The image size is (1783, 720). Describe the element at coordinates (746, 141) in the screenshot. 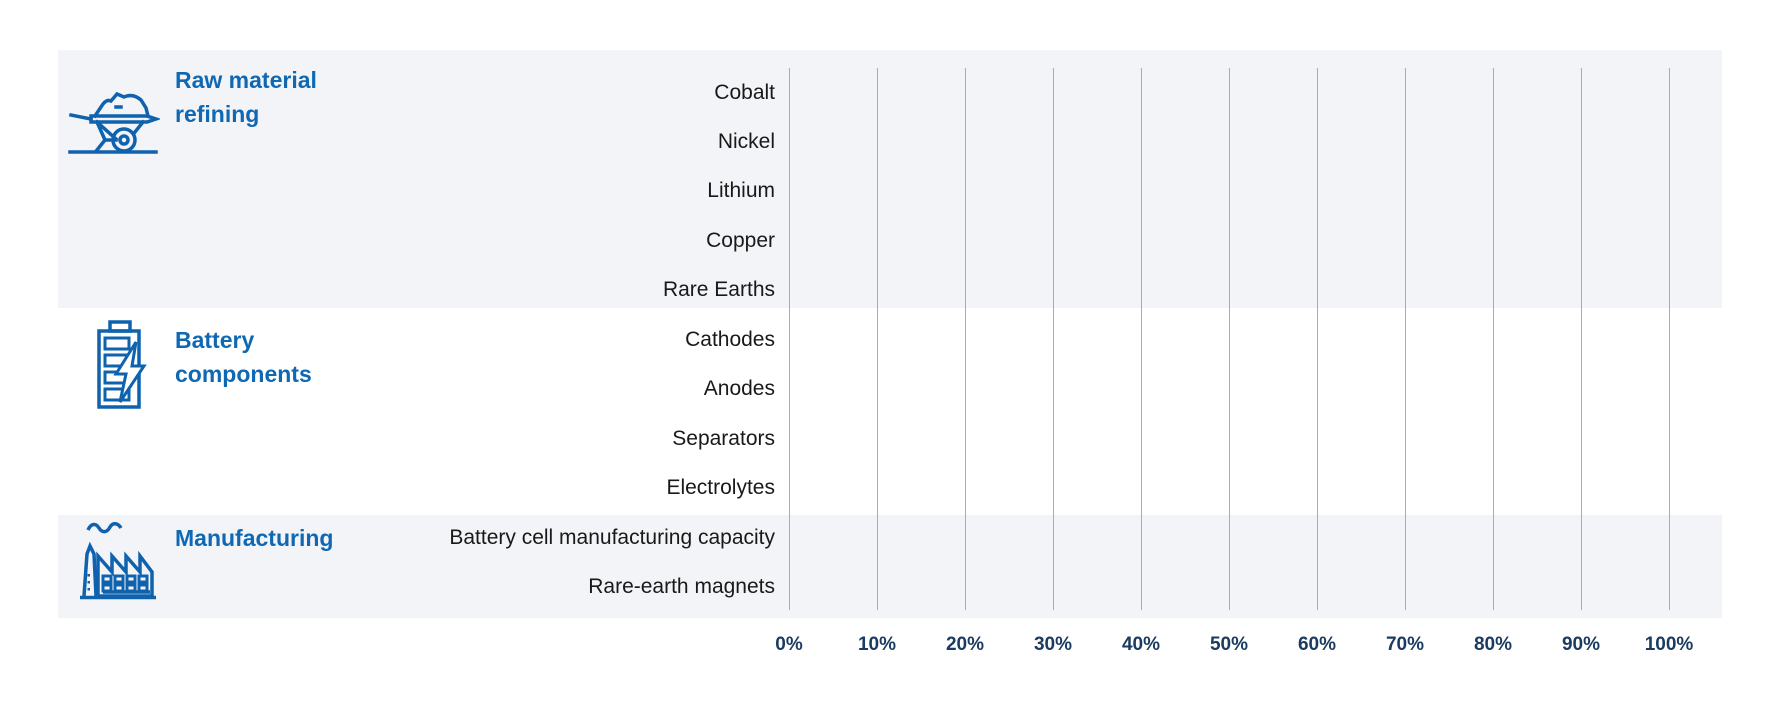

I see `row-label-nickel: Nickel` at that location.